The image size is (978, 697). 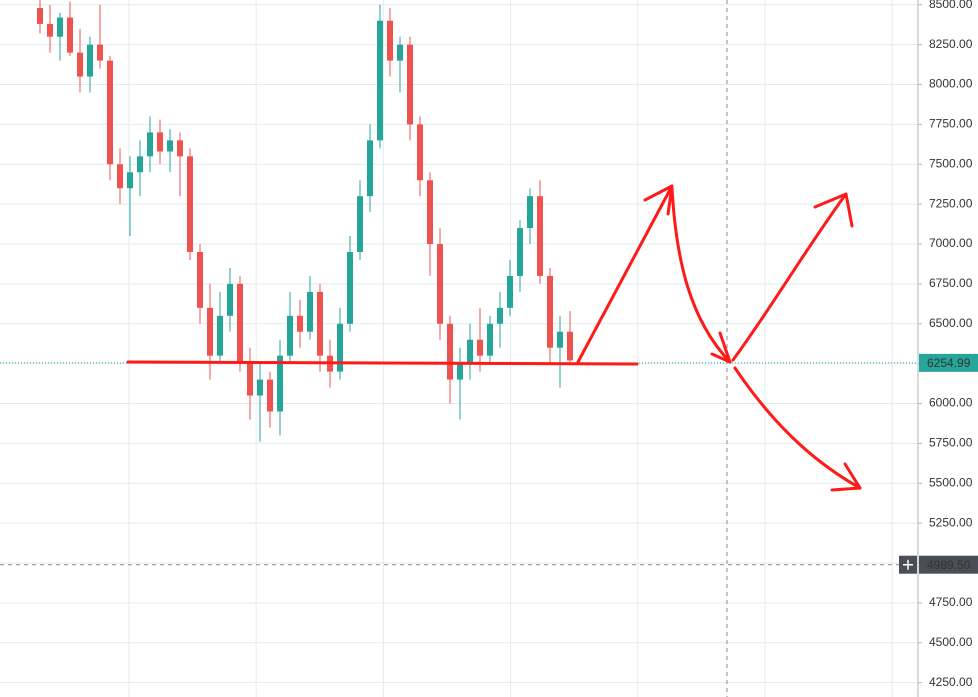 I want to click on last-price-label: 6254.99, so click(x=949, y=363).